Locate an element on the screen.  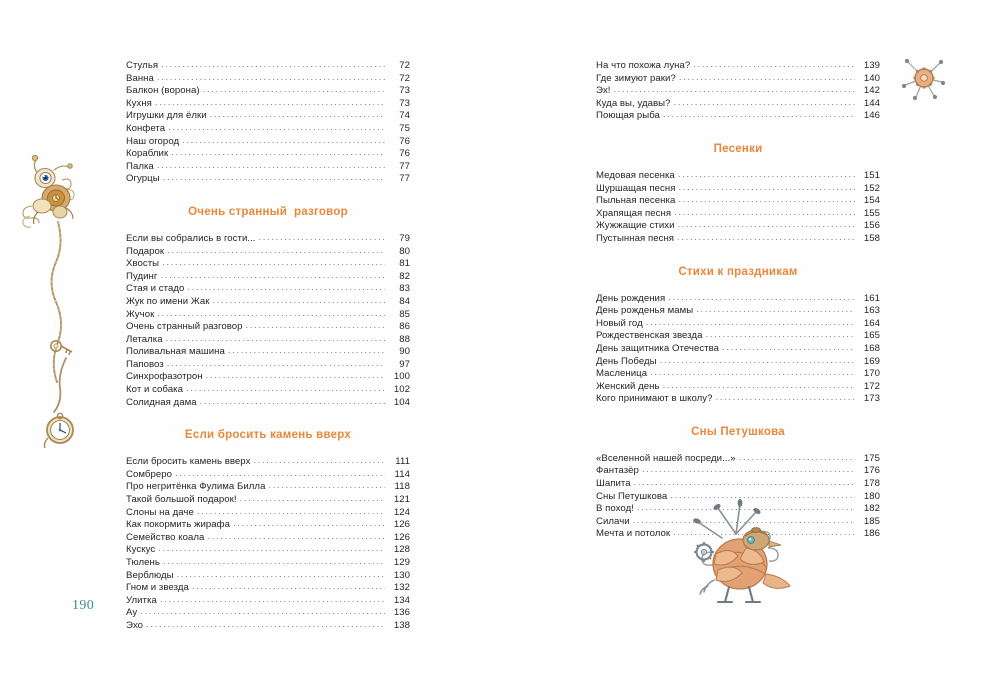
toc-entry: Храпящая песня 155 is located at coordinates (738, 214).